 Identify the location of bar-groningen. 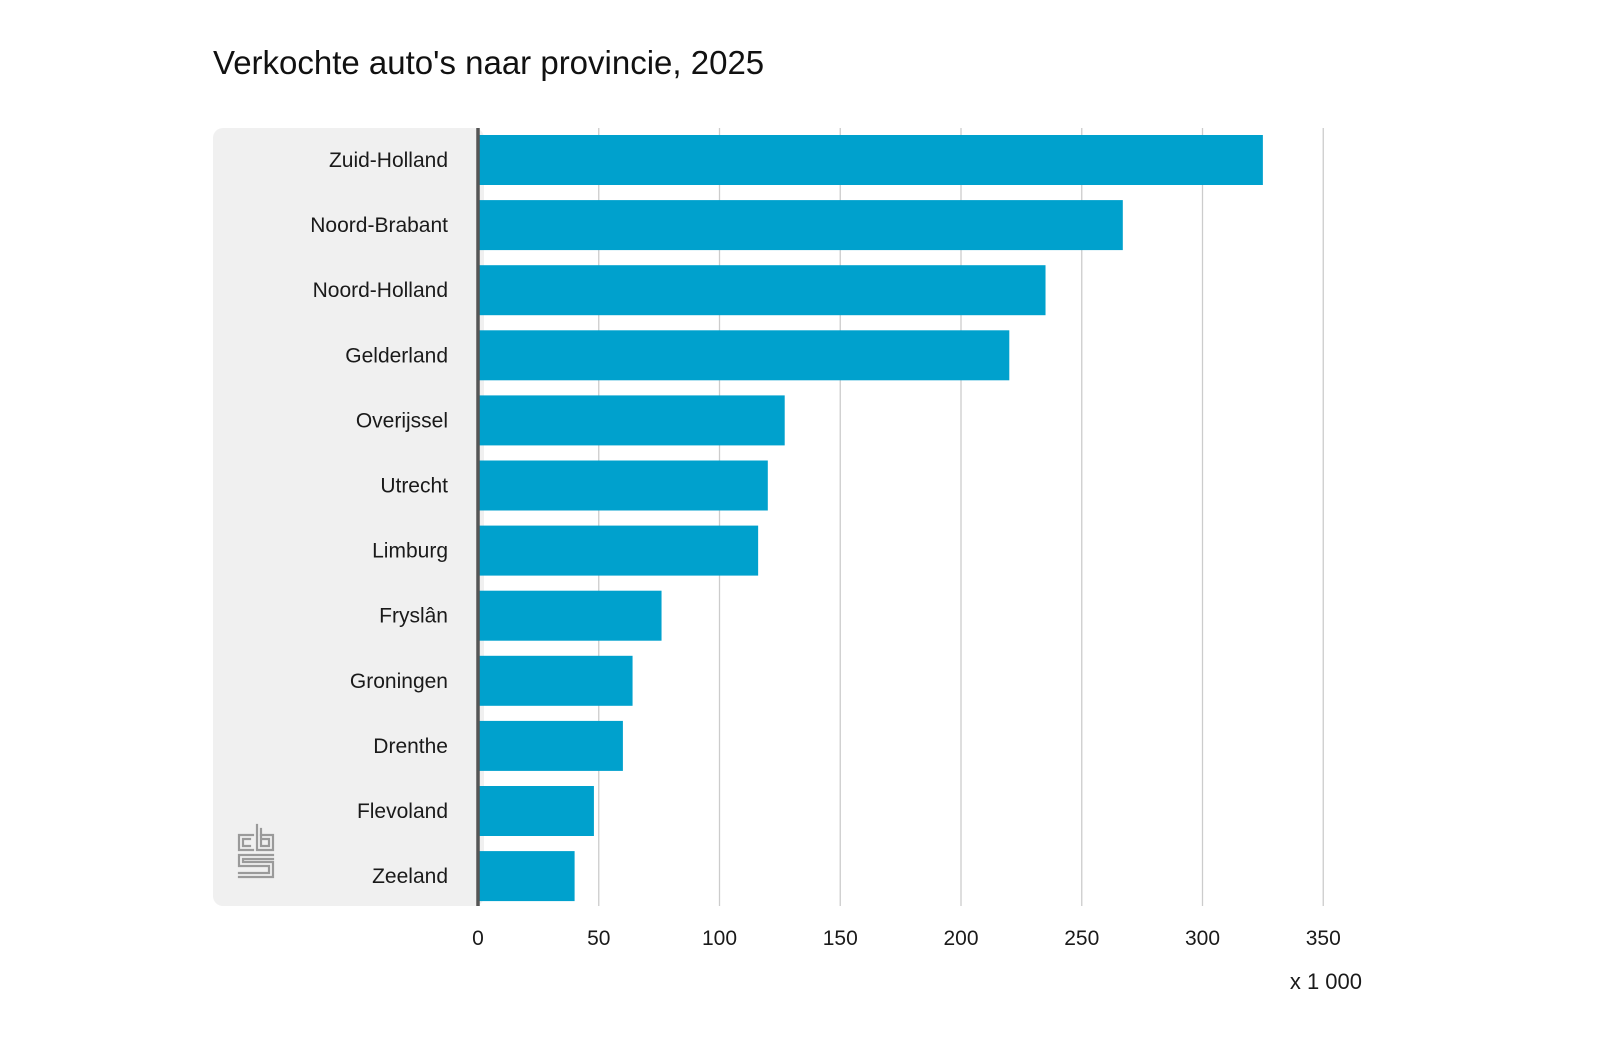
(555, 680).